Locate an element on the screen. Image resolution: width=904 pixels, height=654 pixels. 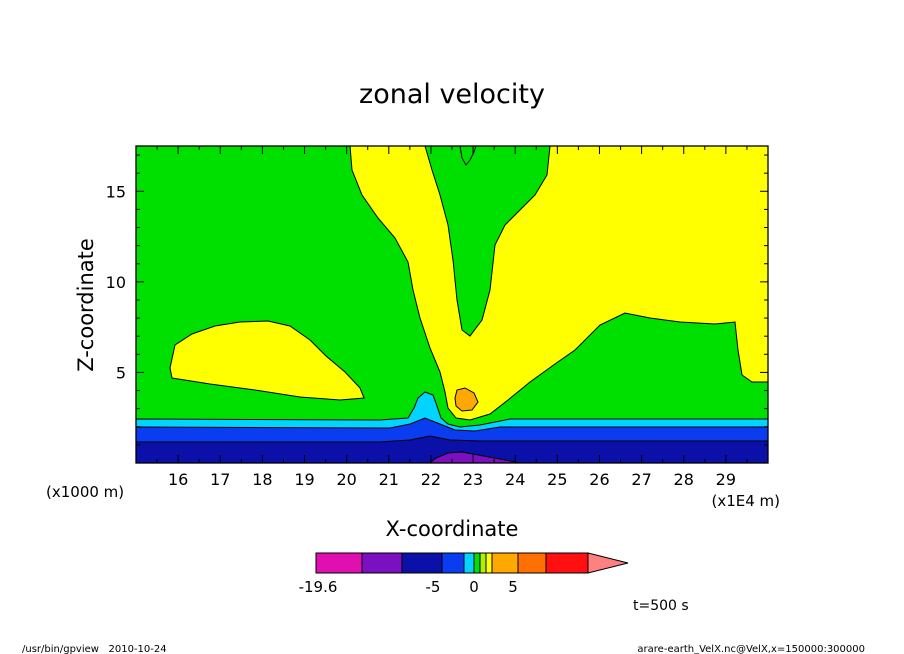
colorbar-tick-label: -19.6 is located at coordinates (318, 587).